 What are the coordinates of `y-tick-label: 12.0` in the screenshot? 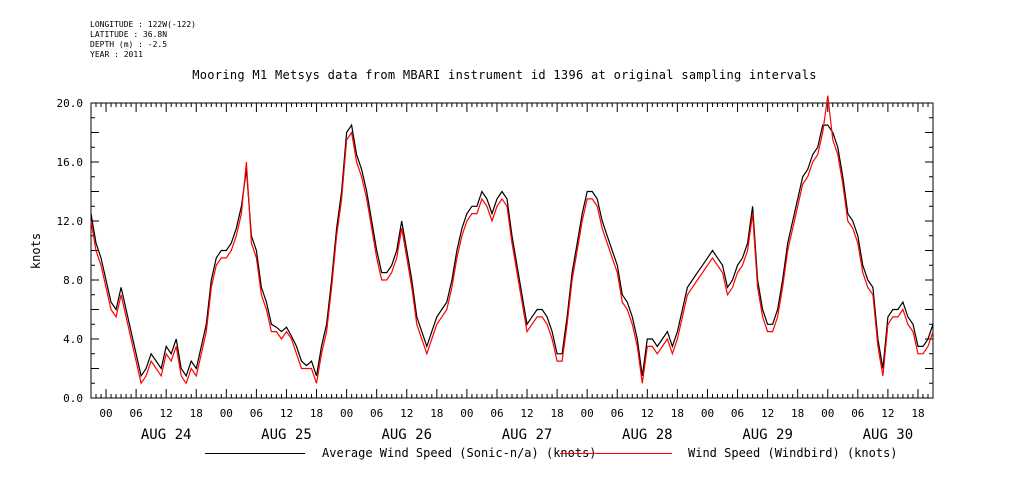 It's located at (70, 221).